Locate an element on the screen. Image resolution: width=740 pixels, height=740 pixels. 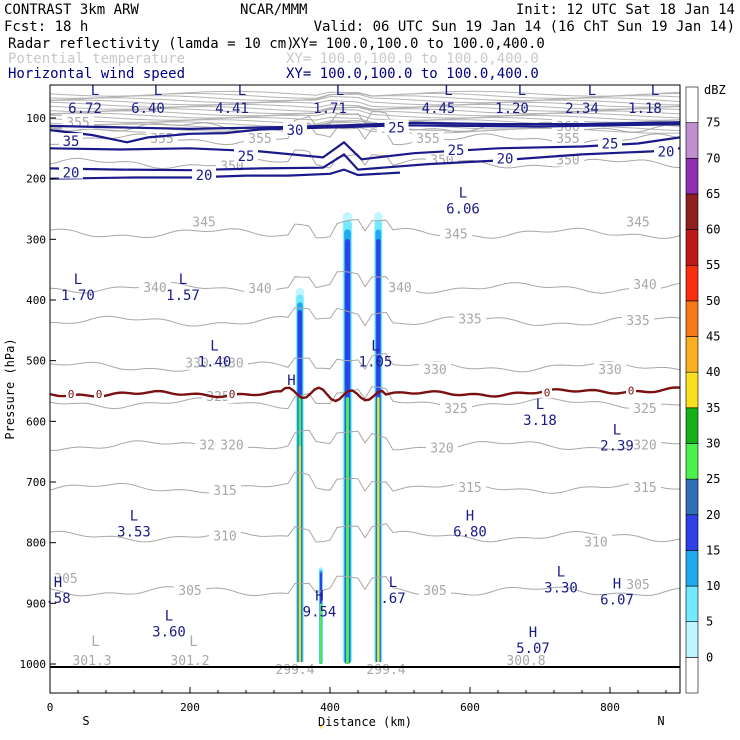
zero-label-4: 0 is located at coordinates (631, 391).